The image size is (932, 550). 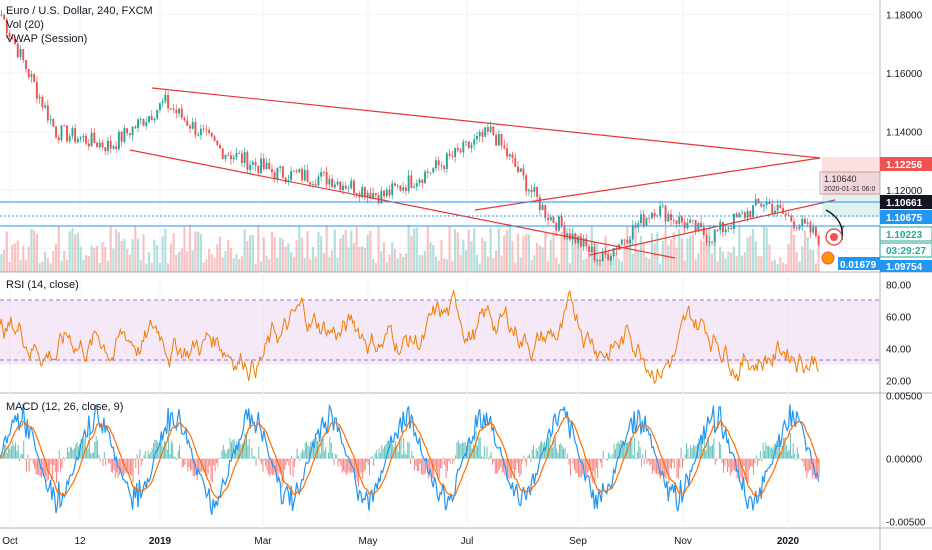 I want to click on legend-vwap: VWAP (Session), so click(x=47, y=39).